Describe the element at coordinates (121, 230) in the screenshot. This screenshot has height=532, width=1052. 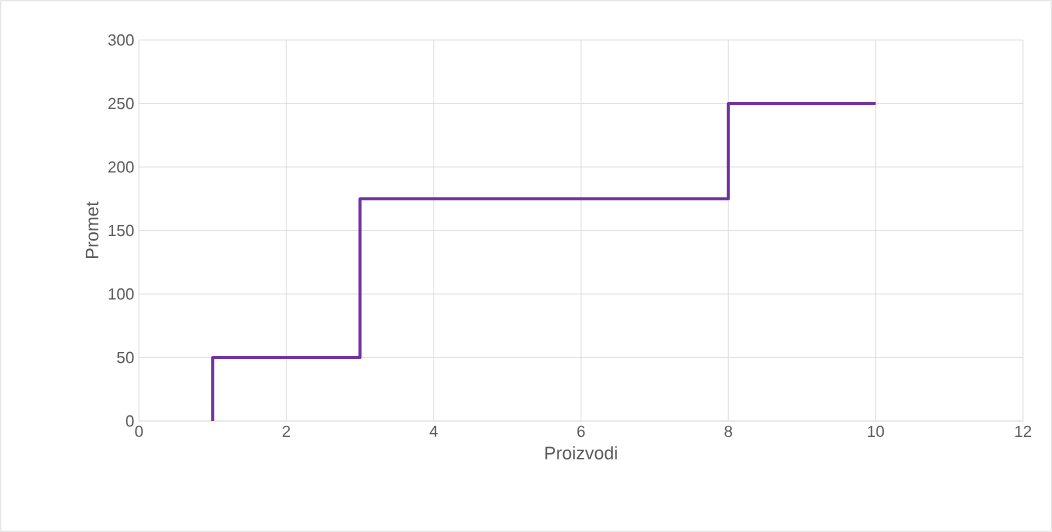
I see `y-tick-label: 150` at that location.